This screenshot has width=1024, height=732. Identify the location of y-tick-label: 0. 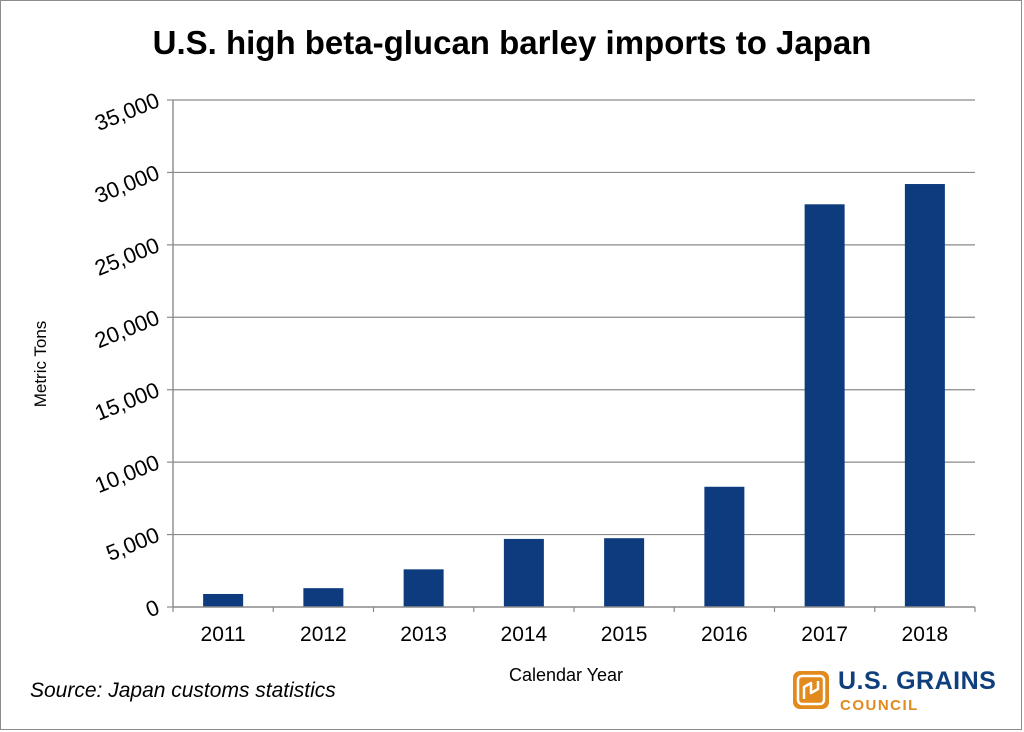
(152, 608).